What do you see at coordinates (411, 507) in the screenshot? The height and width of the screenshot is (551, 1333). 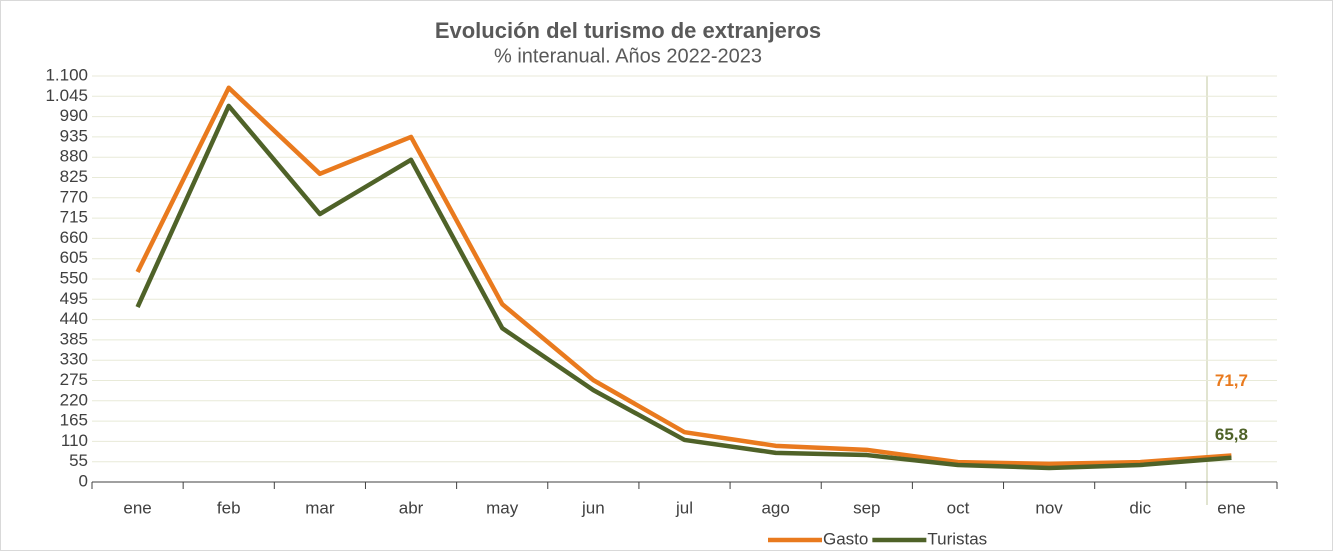 I see `x-tick-label: abr` at bounding box center [411, 507].